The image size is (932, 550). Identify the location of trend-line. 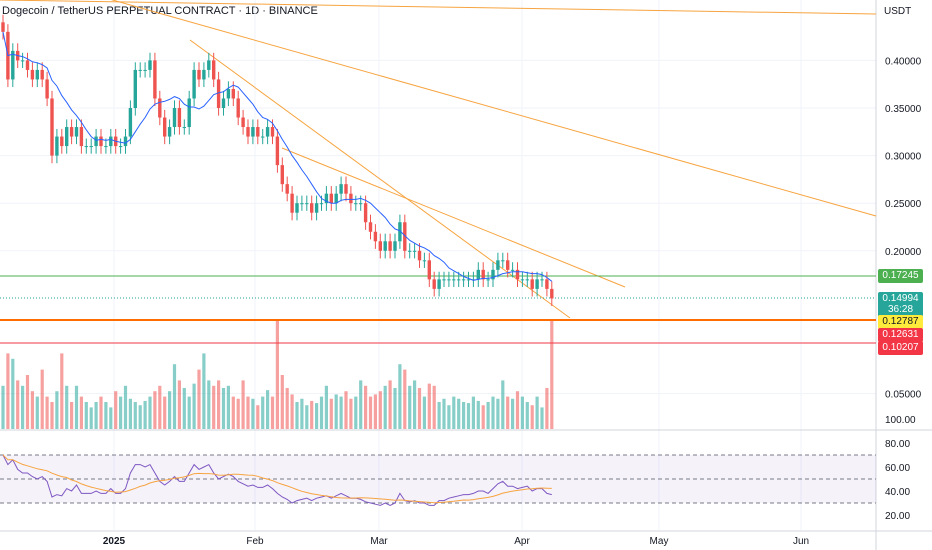
(453, 217).